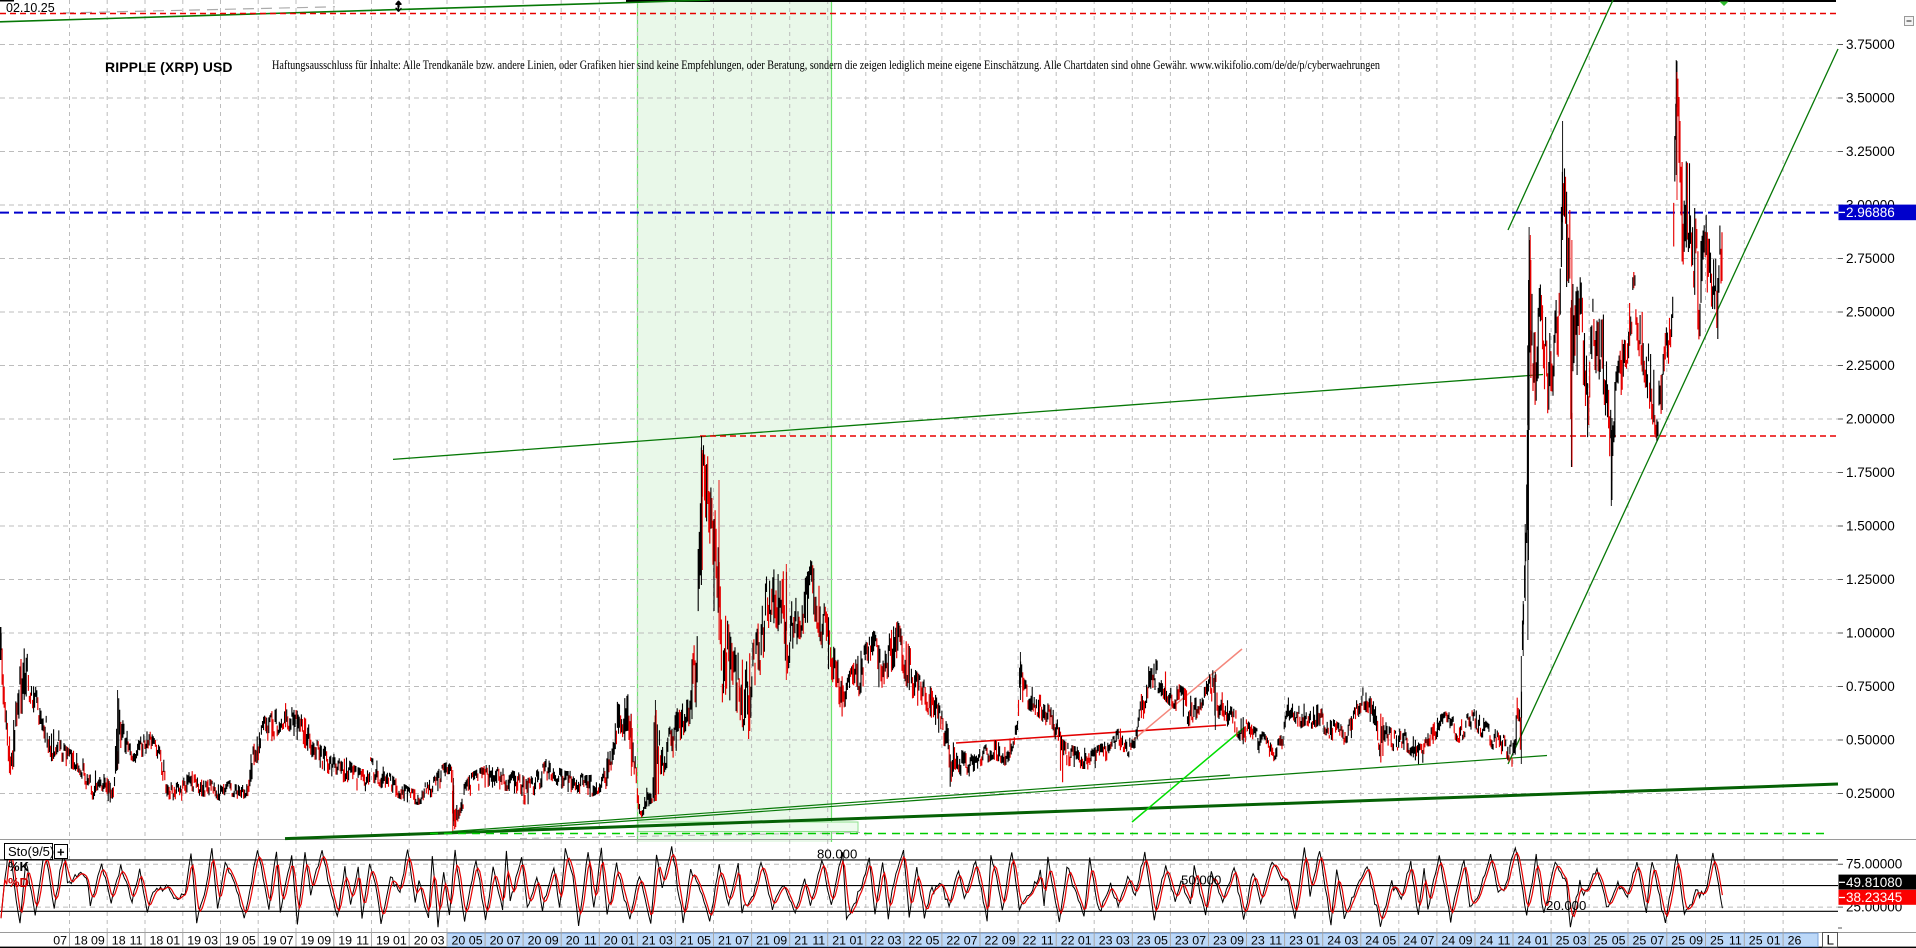 The width and height of the screenshot is (1916, 948). What do you see at coordinates (1870, 793) in the screenshot?
I see `svg-text: 0.25000` at bounding box center [1870, 793].